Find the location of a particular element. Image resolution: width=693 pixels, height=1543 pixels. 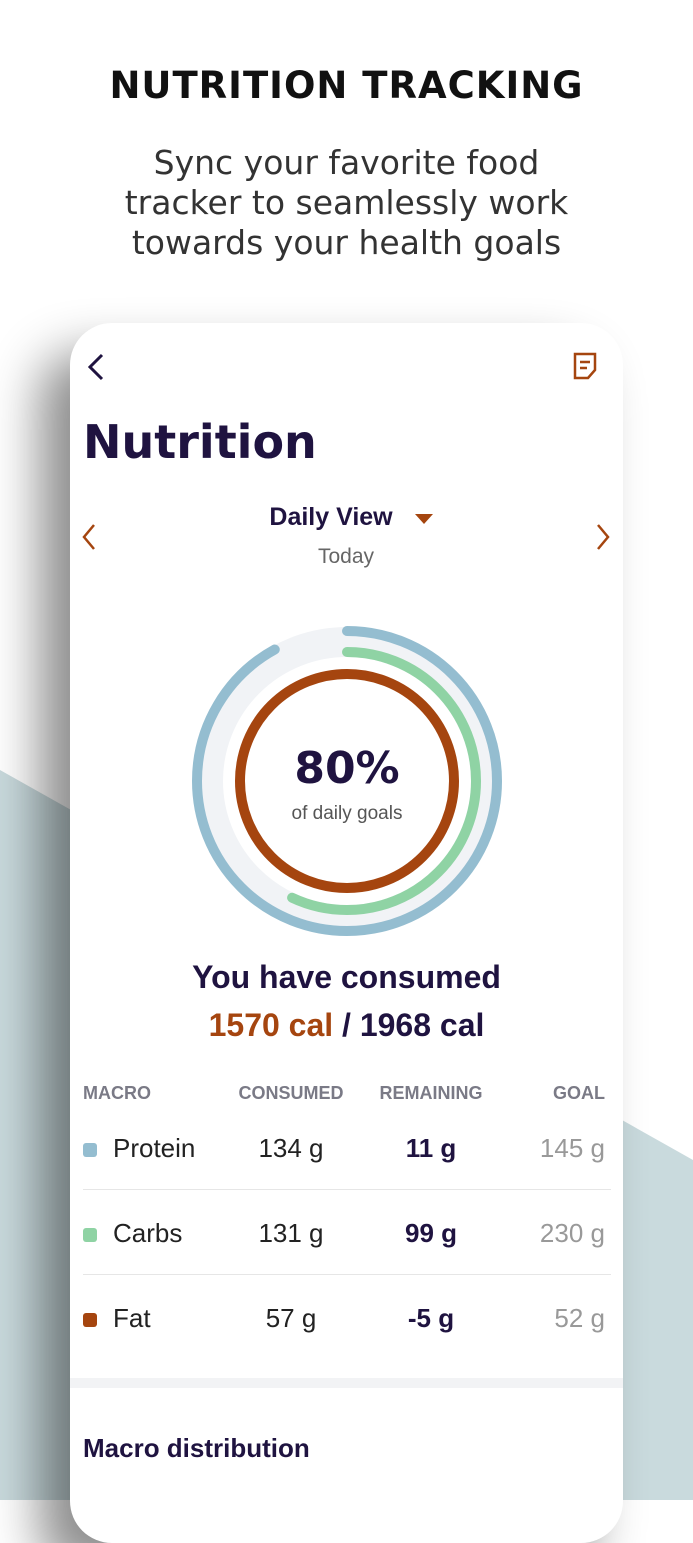

back-button is located at coordinates (95, 367).